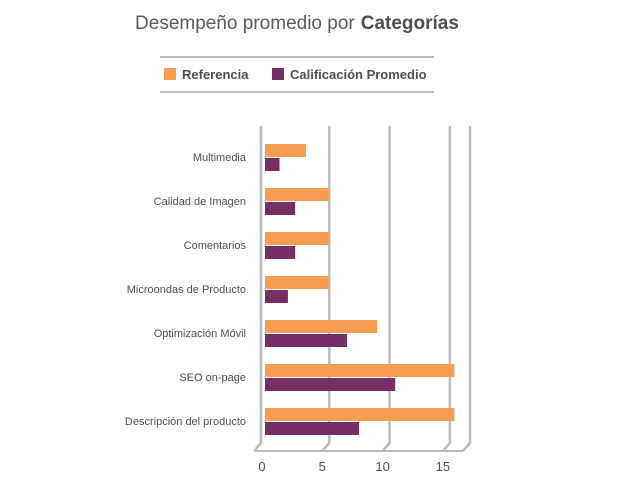 The width and height of the screenshot is (625, 488). Describe the element at coordinates (285, 150) in the screenshot. I see `bar-multimedia-referencia` at that location.